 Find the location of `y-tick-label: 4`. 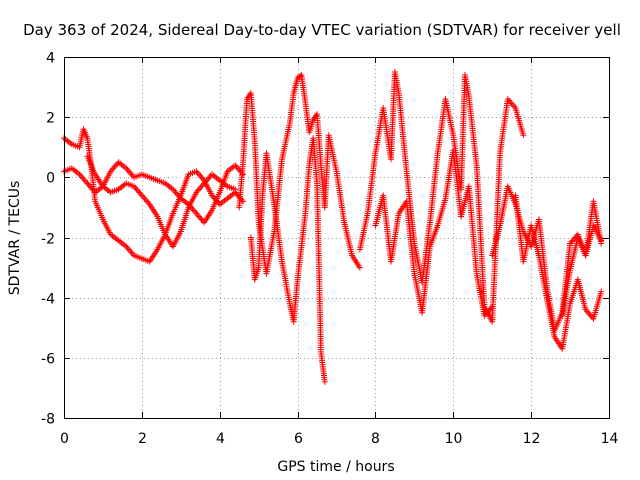

y-tick-label: 4 is located at coordinates (50, 59).